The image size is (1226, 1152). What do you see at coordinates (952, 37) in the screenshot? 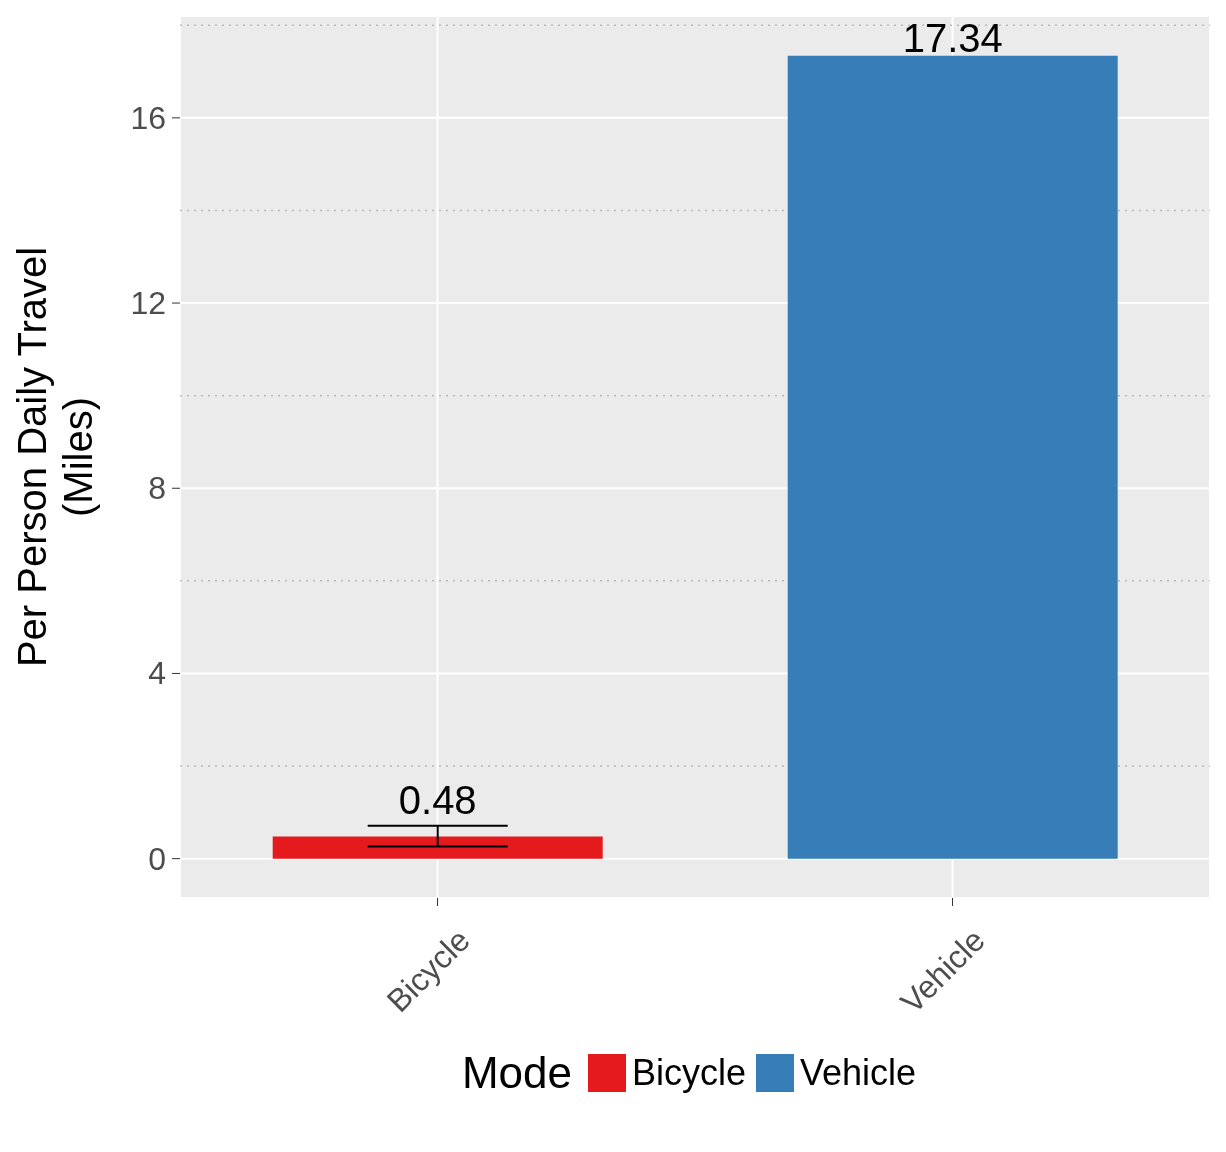
I see `data-label: 17.34` at bounding box center [952, 37].